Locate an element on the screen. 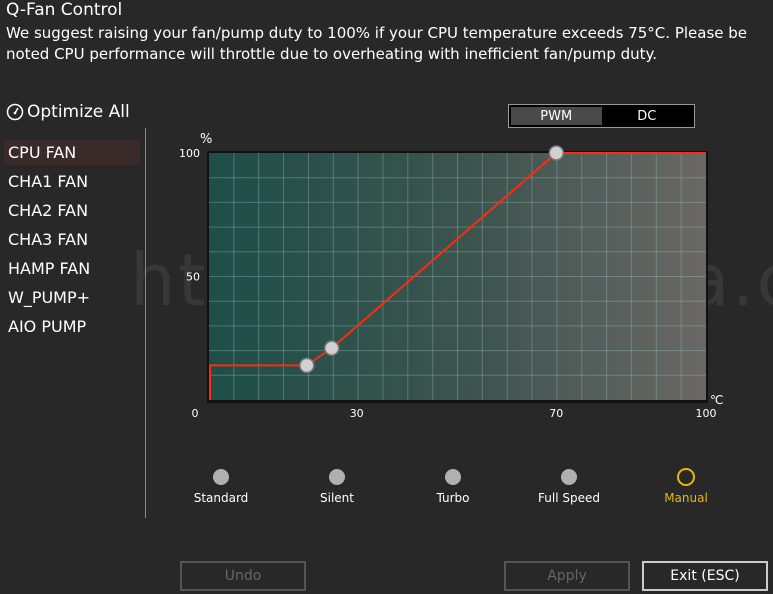  mode-toggle: PWM DC is located at coordinates (601, 116).